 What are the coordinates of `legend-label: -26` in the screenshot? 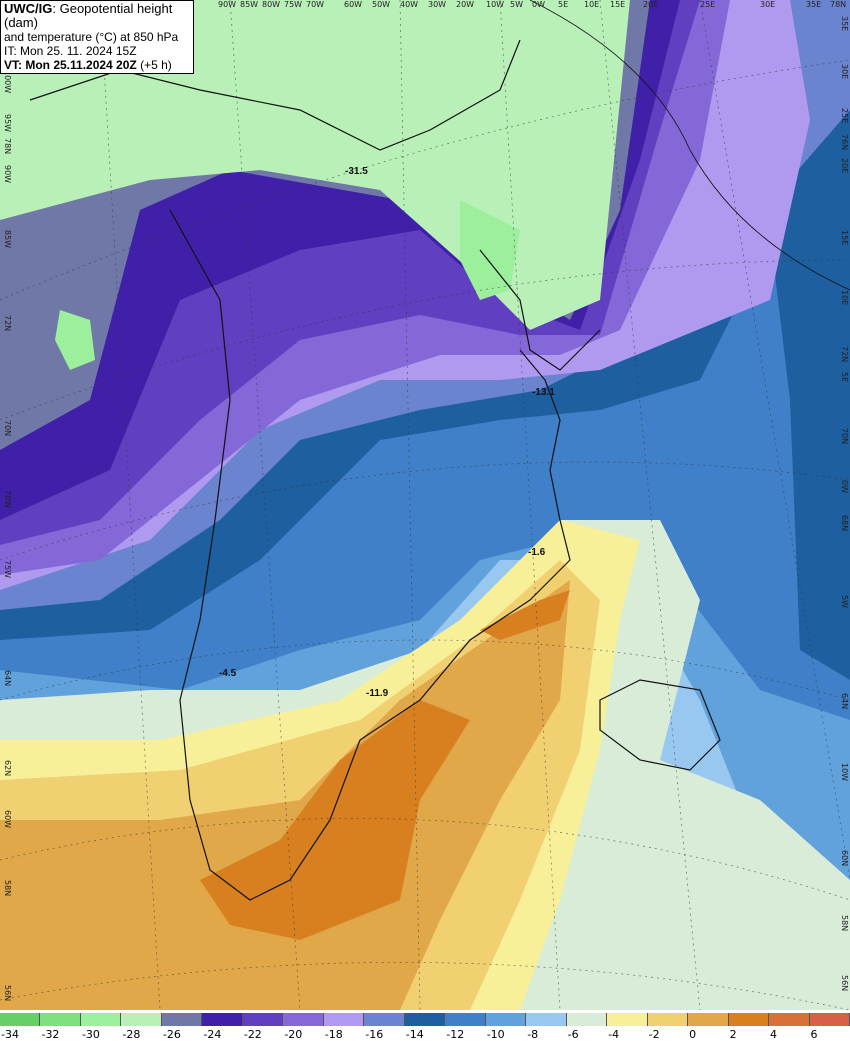 It's located at (171, 1034).